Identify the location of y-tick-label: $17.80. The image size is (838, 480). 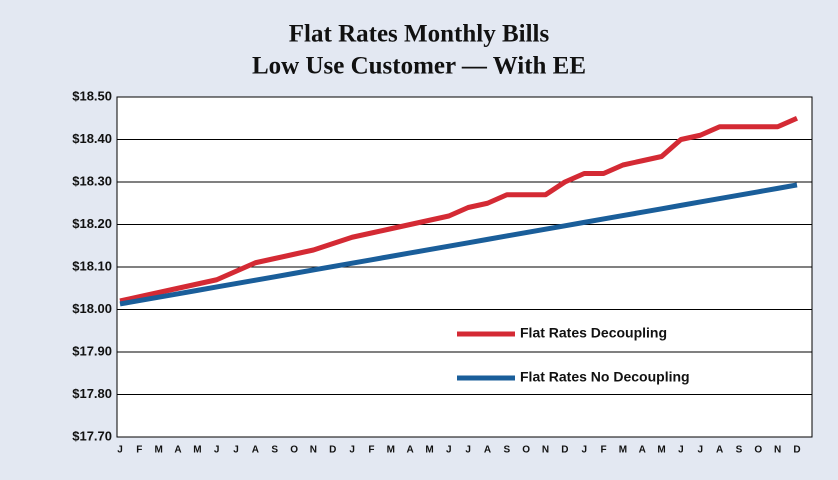
(92, 393).